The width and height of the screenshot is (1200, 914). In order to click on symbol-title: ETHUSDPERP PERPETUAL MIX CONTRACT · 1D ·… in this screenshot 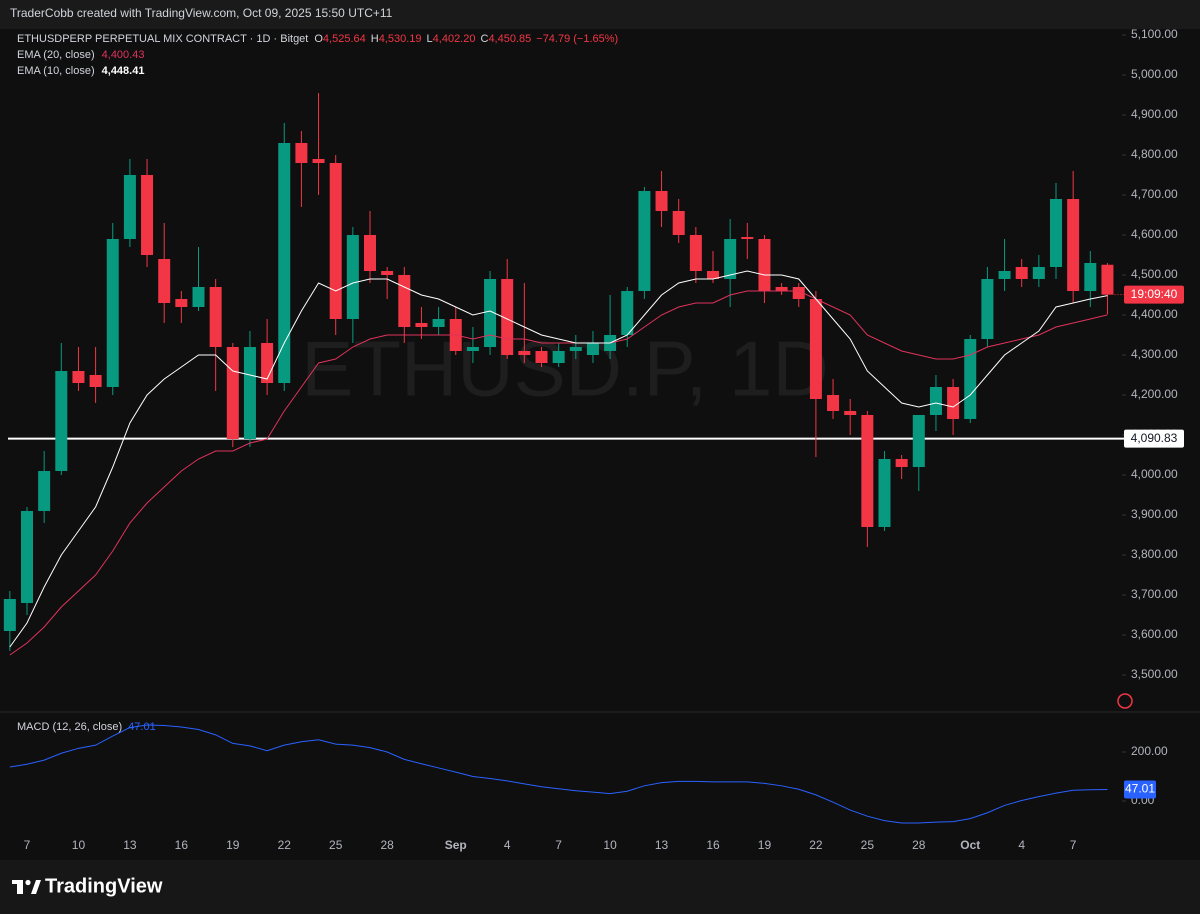, I will do `click(162, 39)`.